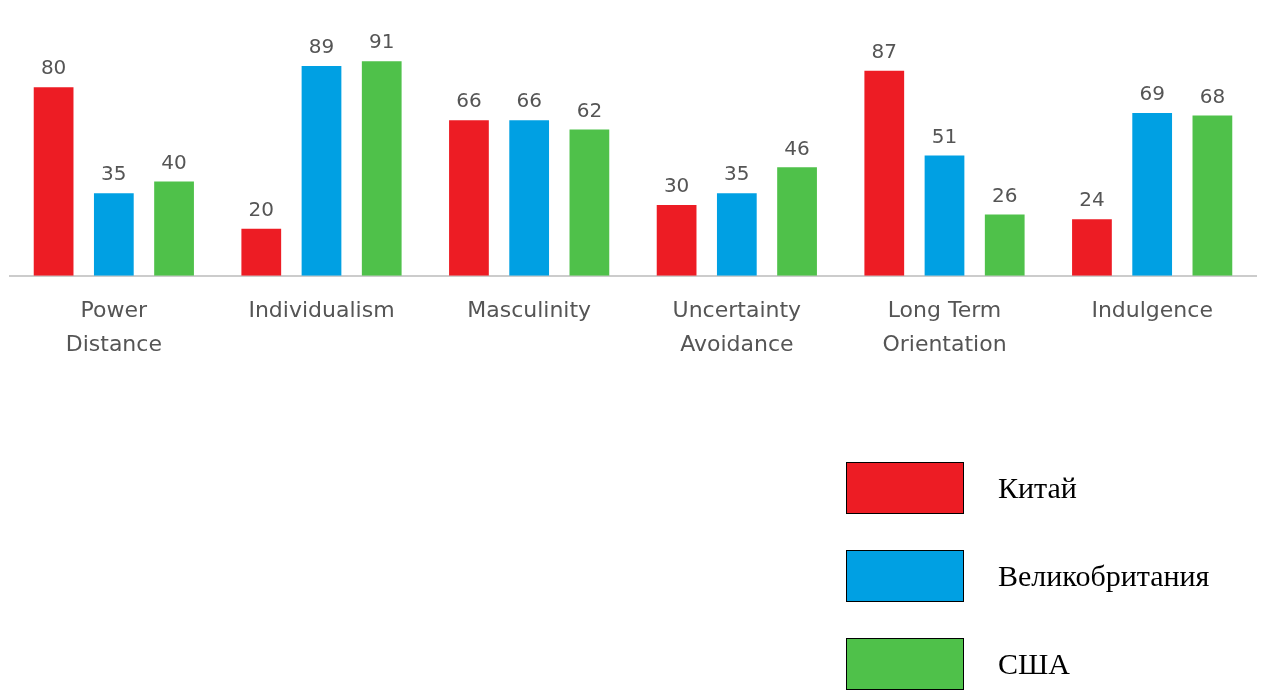  What do you see at coordinates (1212, 95) in the screenshot?
I see `data-label: 68` at bounding box center [1212, 95].